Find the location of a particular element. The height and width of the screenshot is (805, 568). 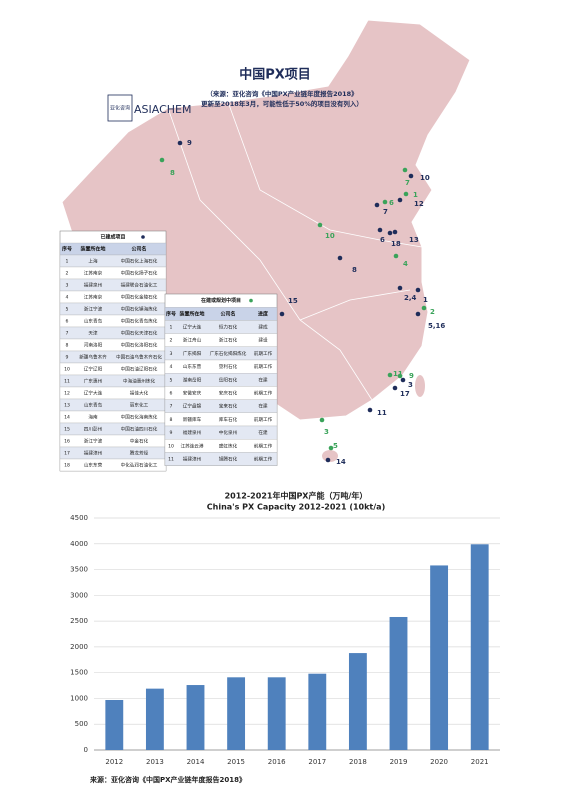

table-cell: 11 is located at coordinates (67, 382).